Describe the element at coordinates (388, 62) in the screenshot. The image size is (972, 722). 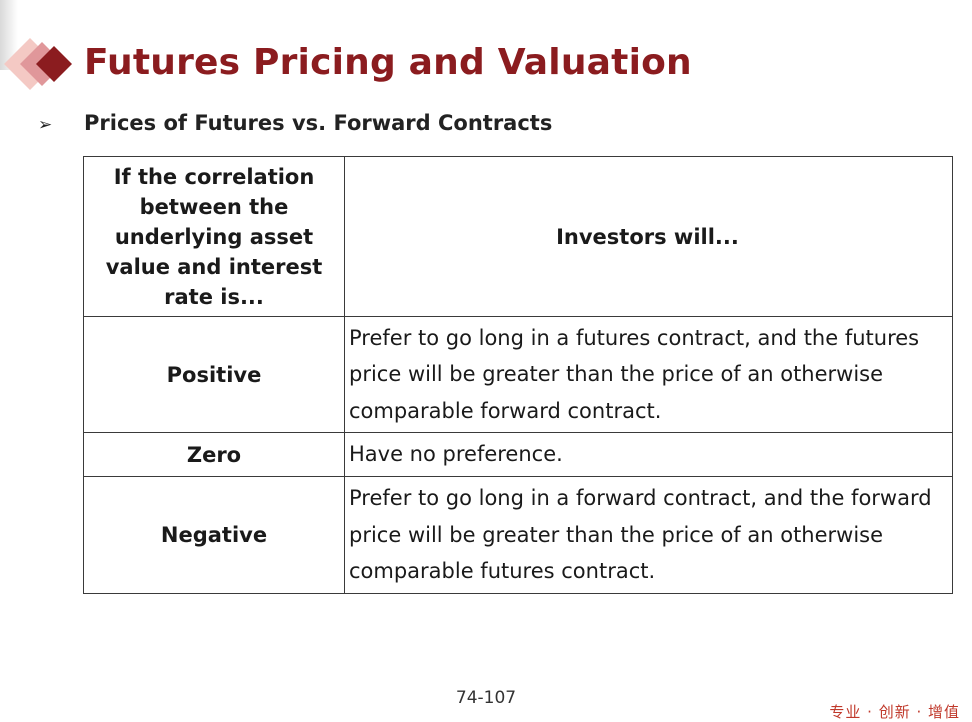
I see `slide-title: Futures Pricing and Valuation` at that location.